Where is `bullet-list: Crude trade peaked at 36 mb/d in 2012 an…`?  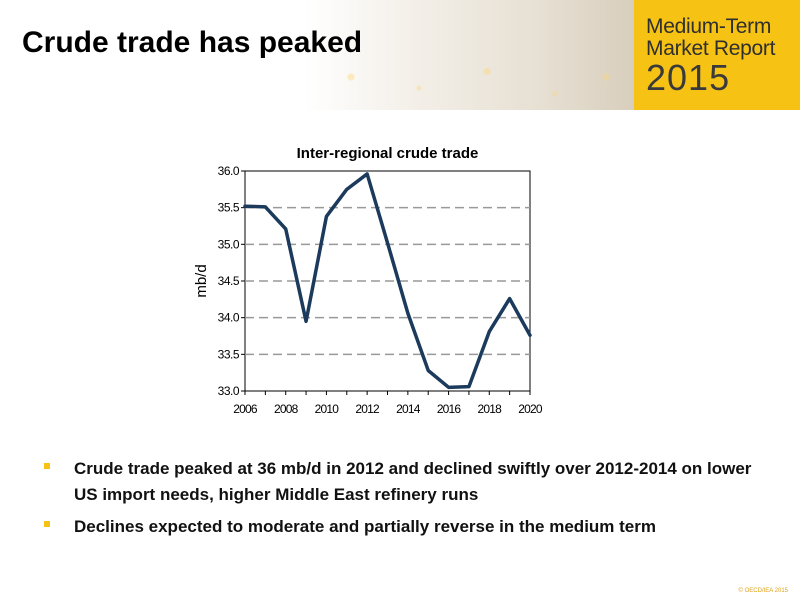 bullet-list: Crude trade peaked at 36 mb/d in 2012 an… is located at coordinates (400, 501).